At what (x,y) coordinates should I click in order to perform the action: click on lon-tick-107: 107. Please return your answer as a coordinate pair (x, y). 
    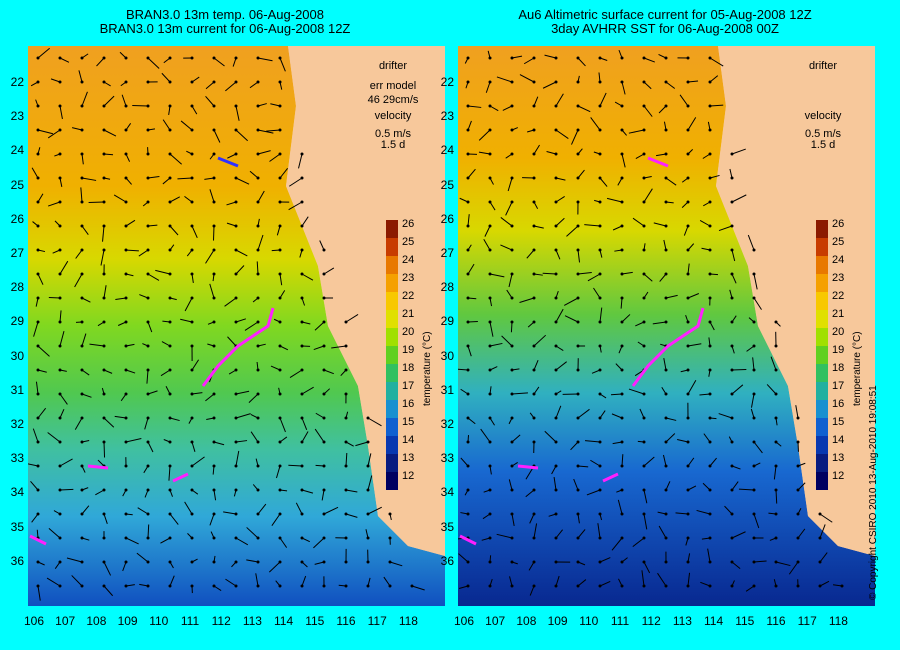
    Looking at the image, I should click on (65, 621).